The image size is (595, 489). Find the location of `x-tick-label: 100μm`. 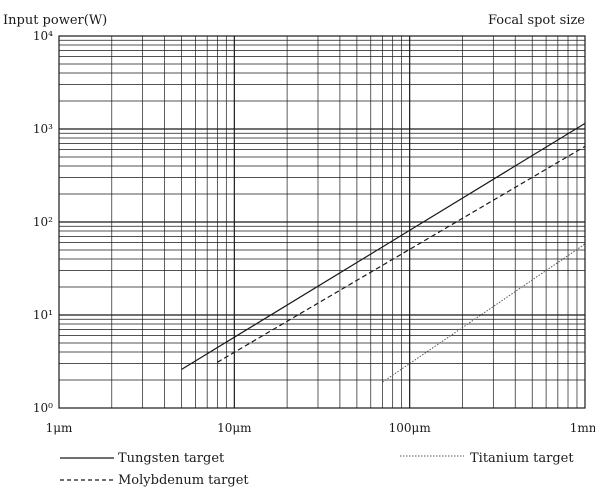

x-tick-label: 100μm is located at coordinates (410, 428).